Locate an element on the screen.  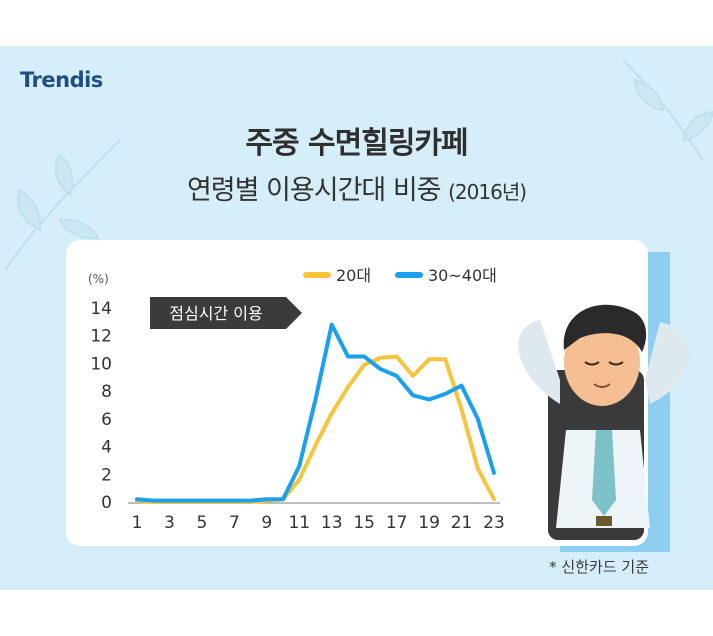
face is located at coordinates (602, 362).